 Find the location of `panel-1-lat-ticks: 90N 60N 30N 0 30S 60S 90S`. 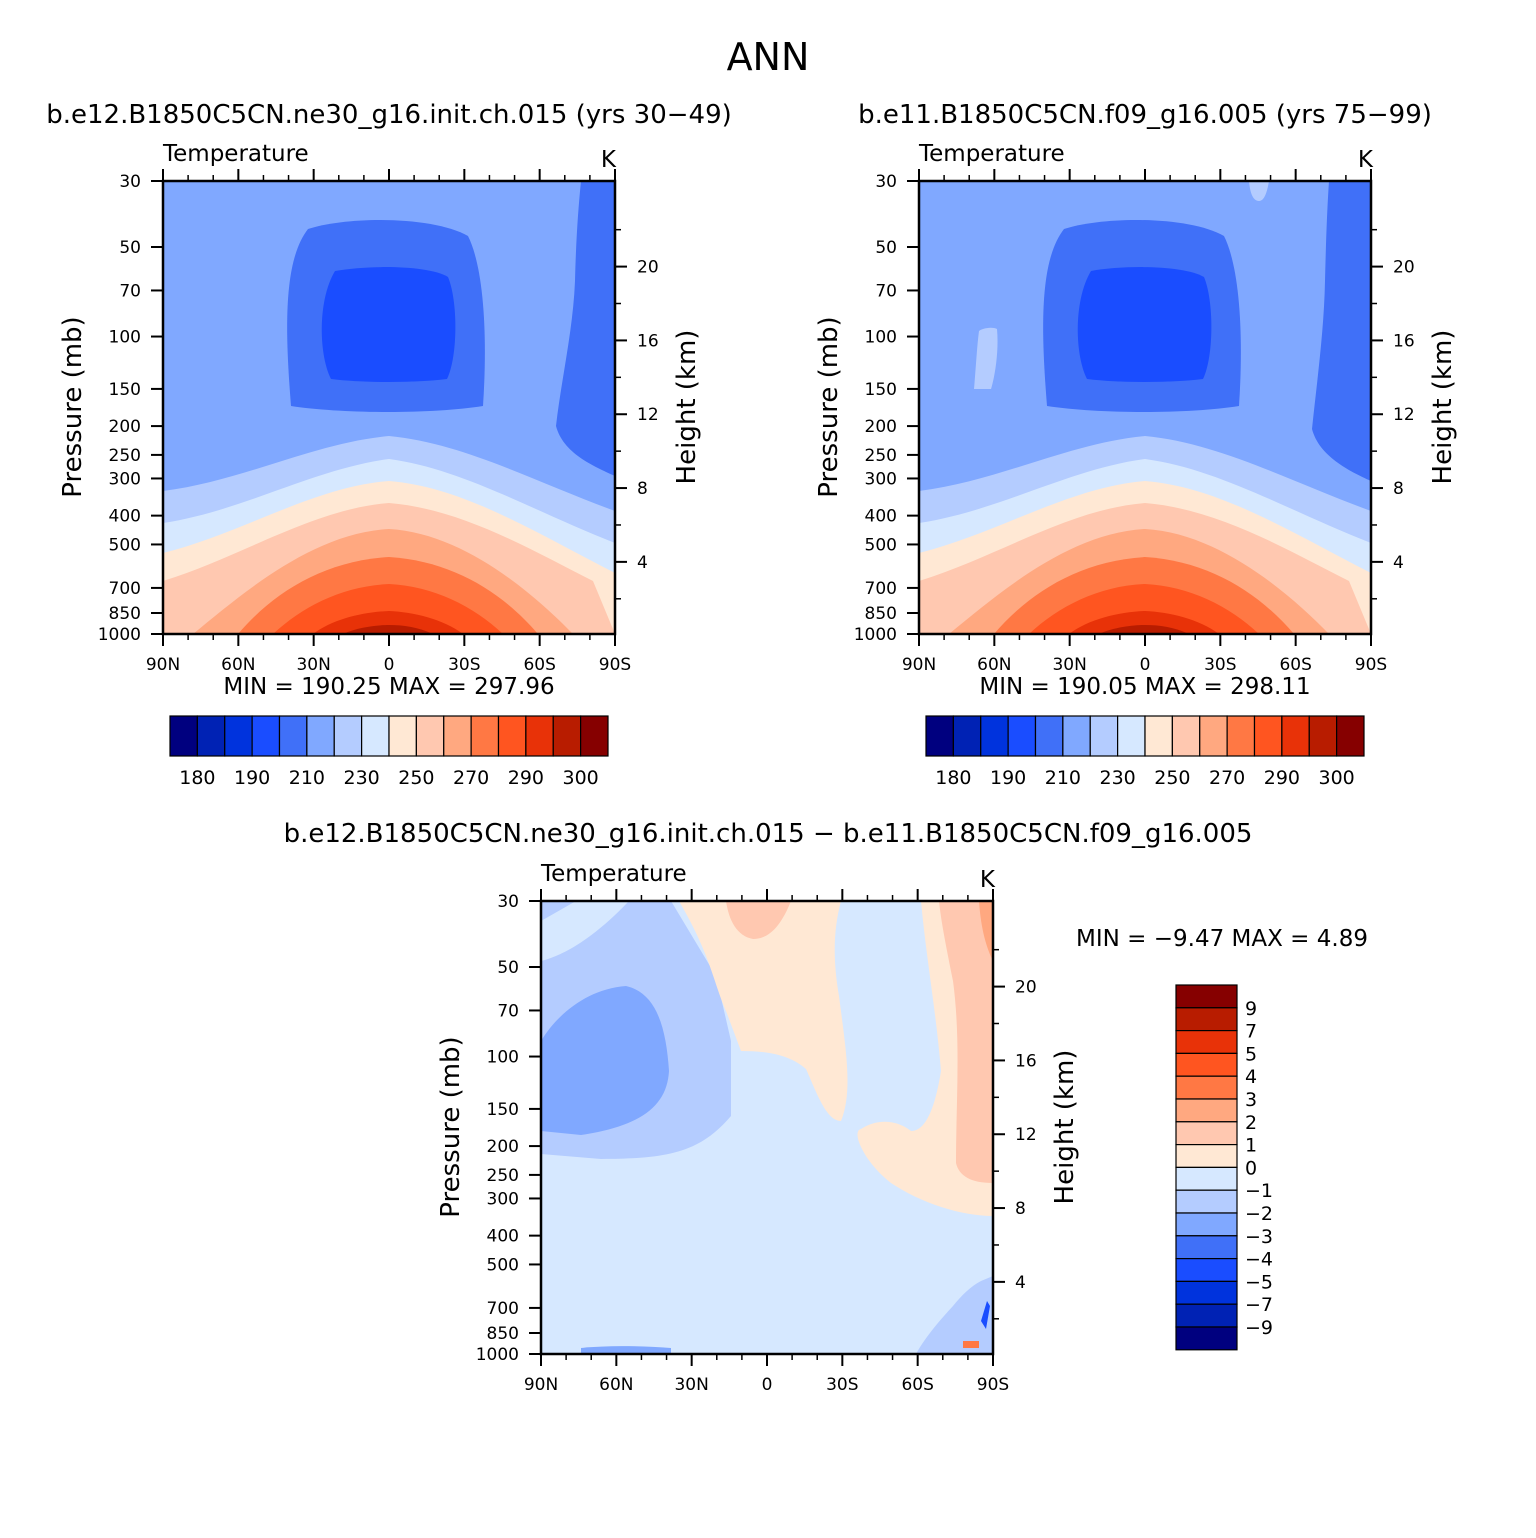

panel-1-lat-ticks: 90N 60N 30N 0 30S 60S 90S is located at coordinates (388, 422).